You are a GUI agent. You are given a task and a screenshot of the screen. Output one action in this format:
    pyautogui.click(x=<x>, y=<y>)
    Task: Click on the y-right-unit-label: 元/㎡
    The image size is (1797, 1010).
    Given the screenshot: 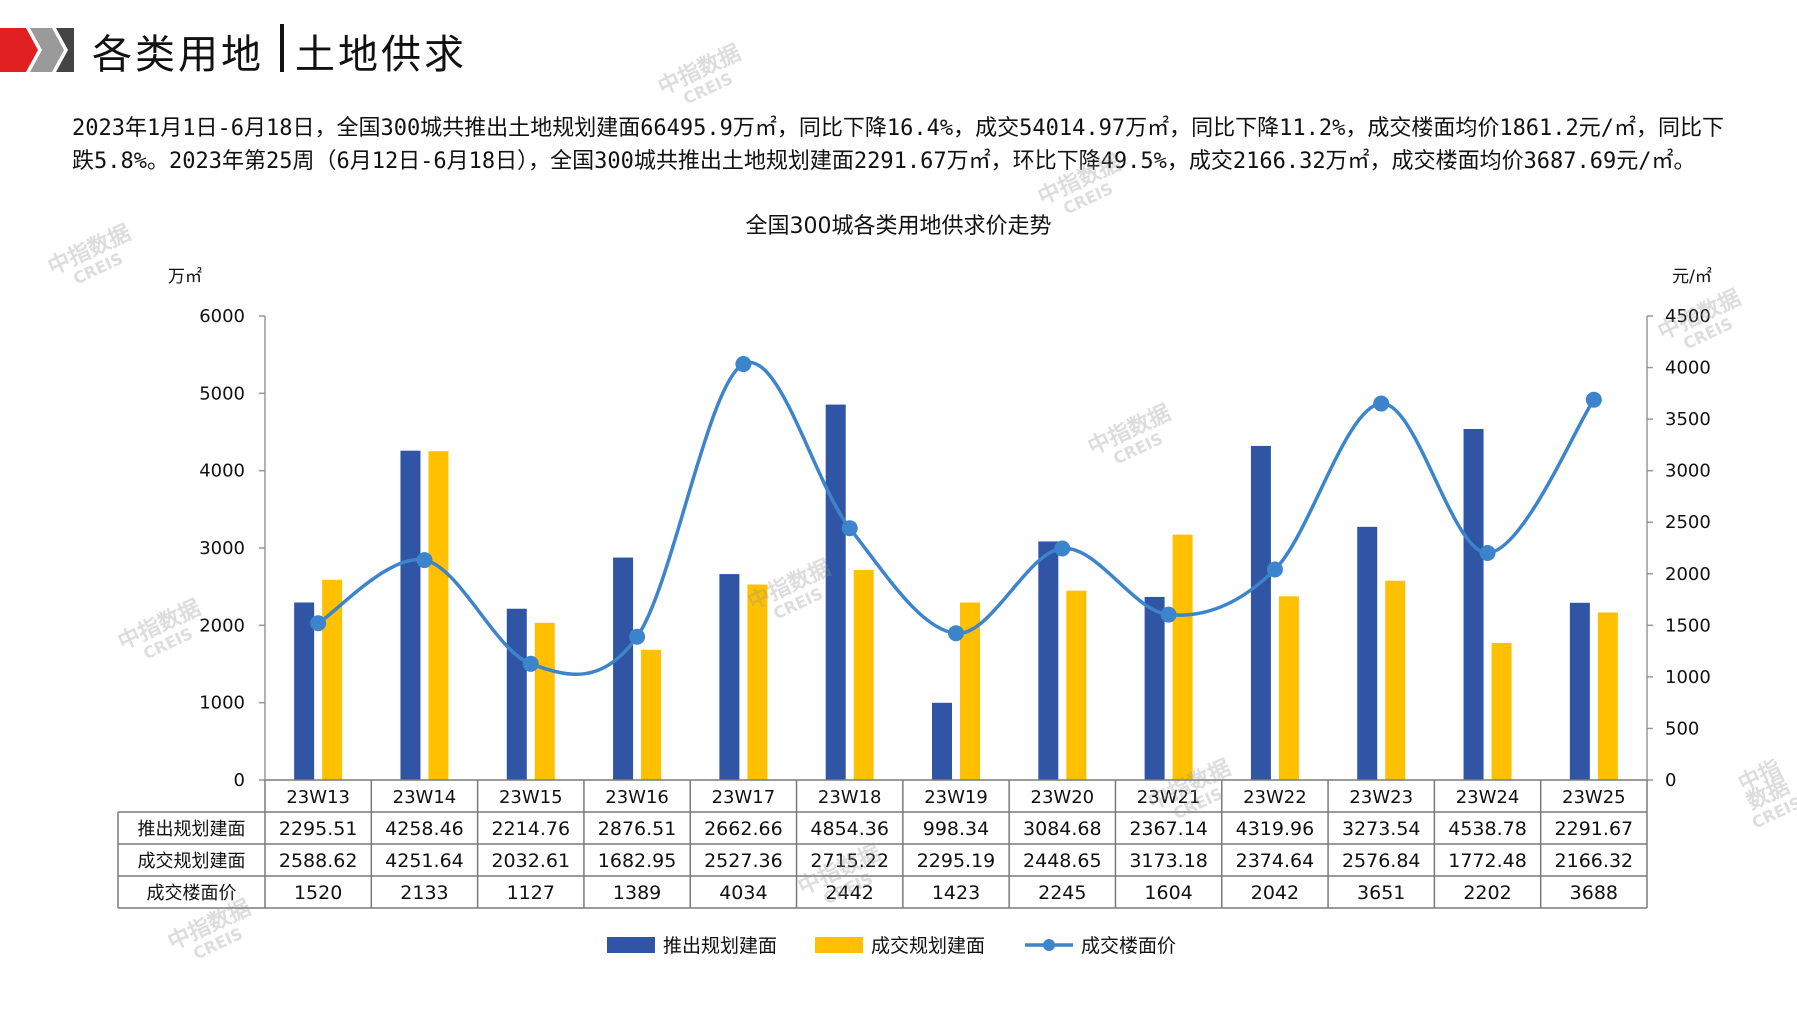 What is the action you would take?
    pyautogui.click(x=1692, y=277)
    